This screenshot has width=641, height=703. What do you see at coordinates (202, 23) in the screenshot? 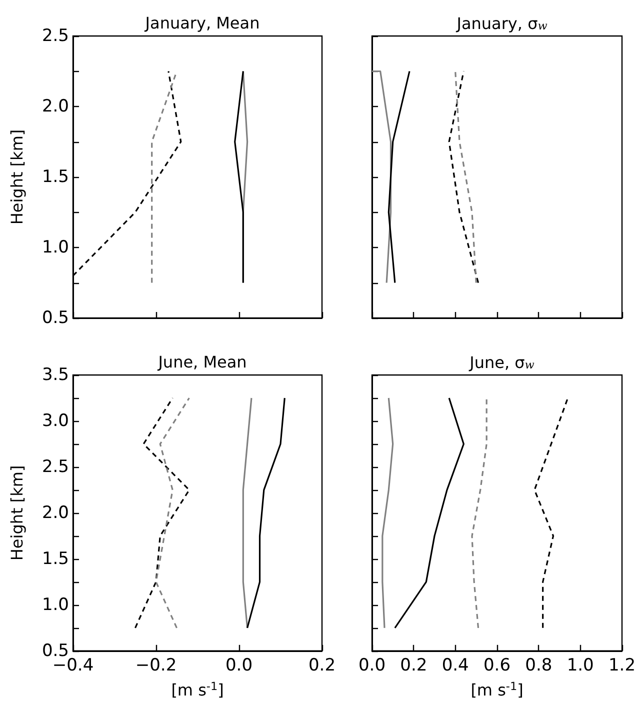
I see `chart-title: January, Mean` at bounding box center [202, 23].